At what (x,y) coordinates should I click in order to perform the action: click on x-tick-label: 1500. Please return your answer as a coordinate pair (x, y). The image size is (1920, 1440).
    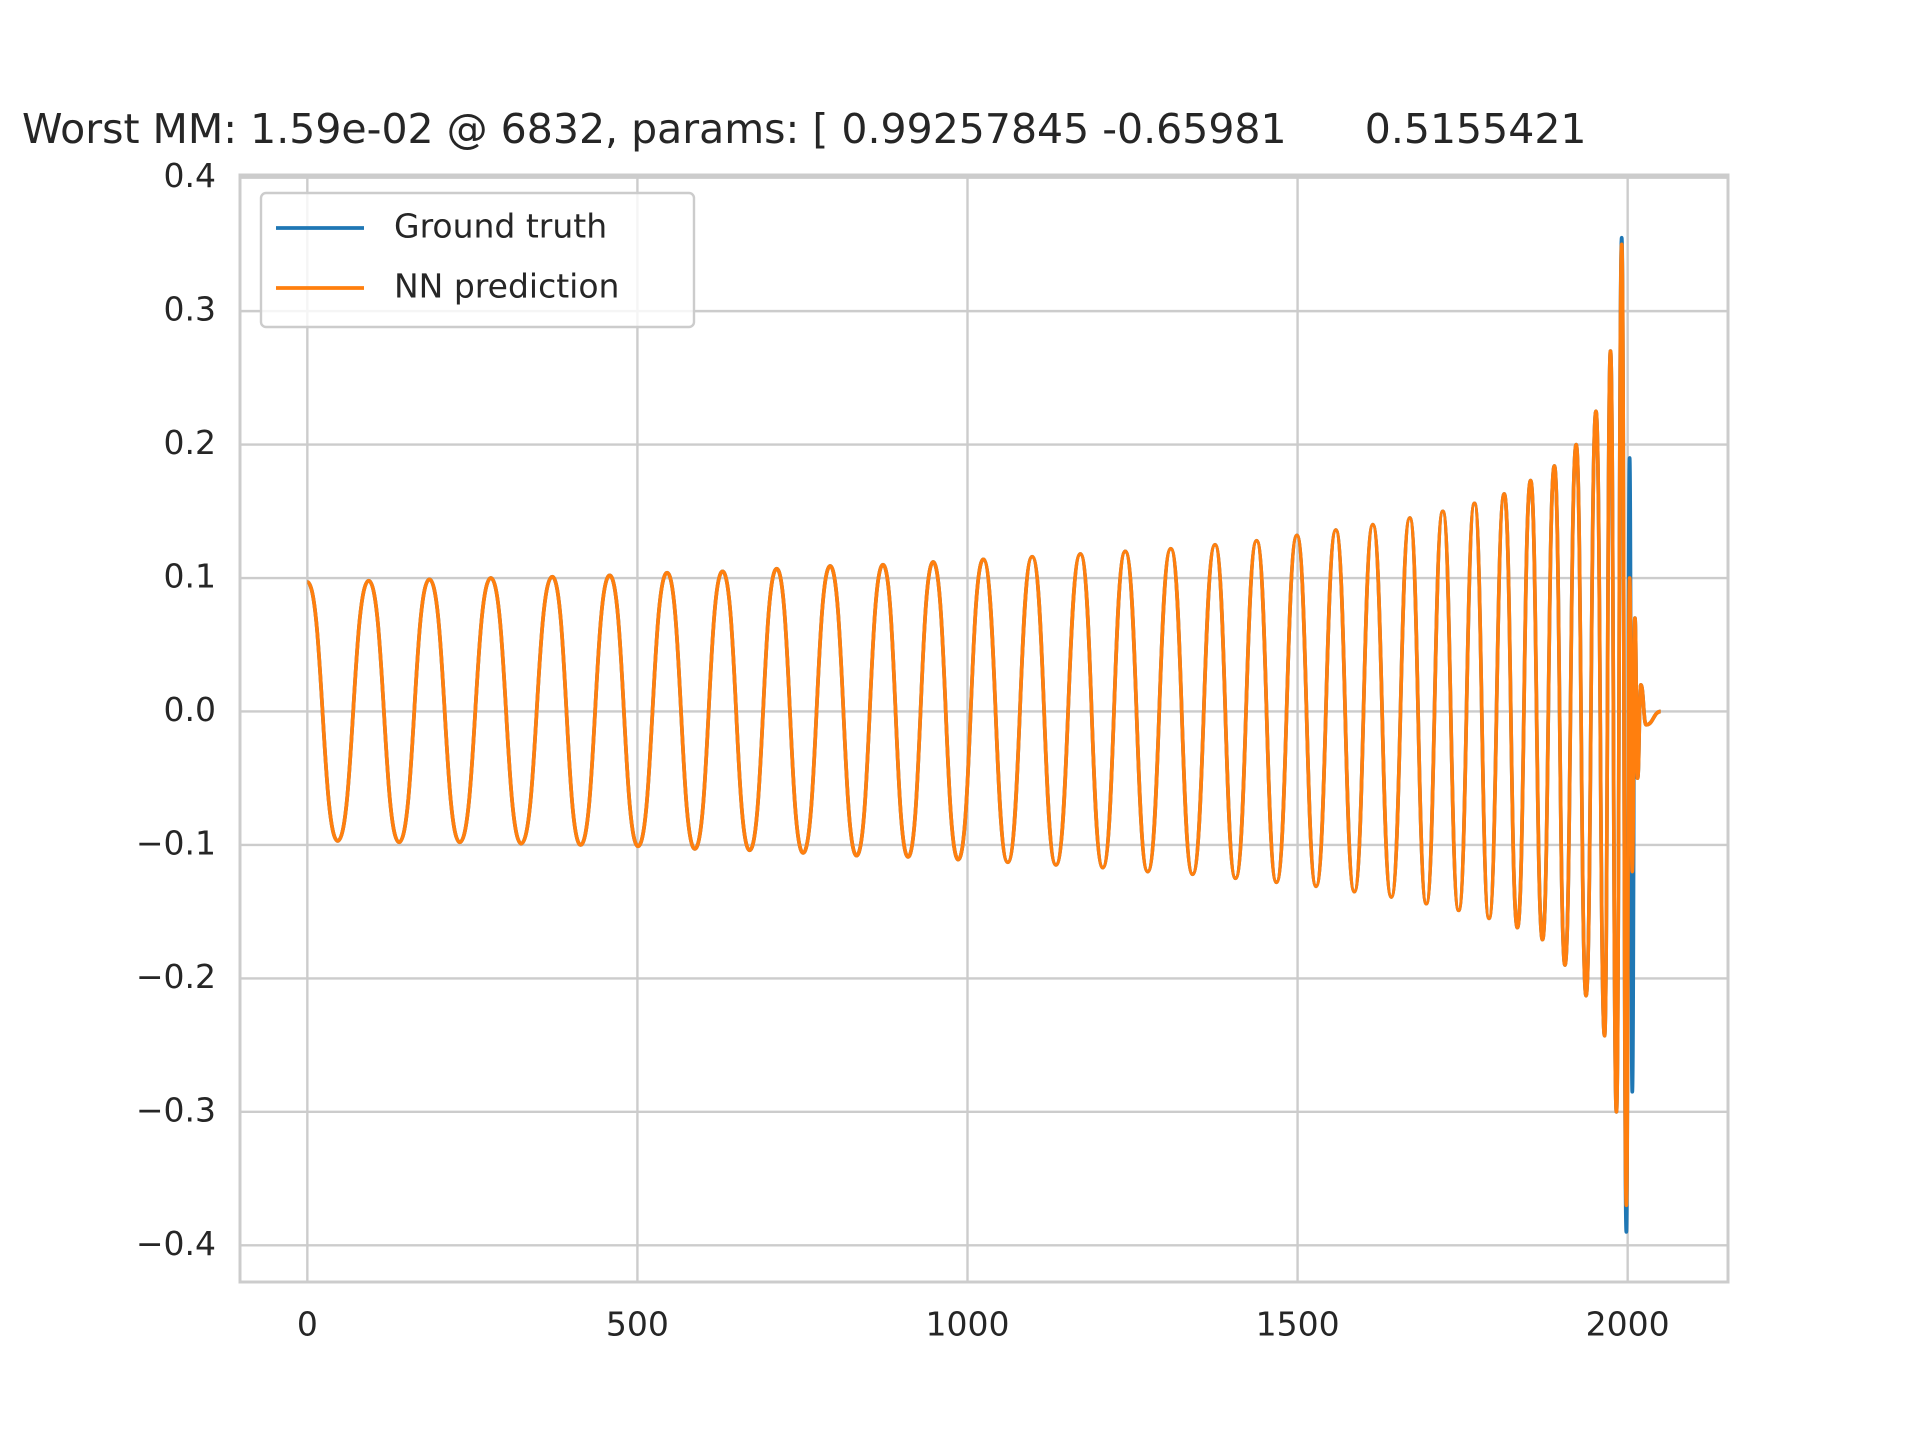
    Looking at the image, I should click on (1298, 1324).